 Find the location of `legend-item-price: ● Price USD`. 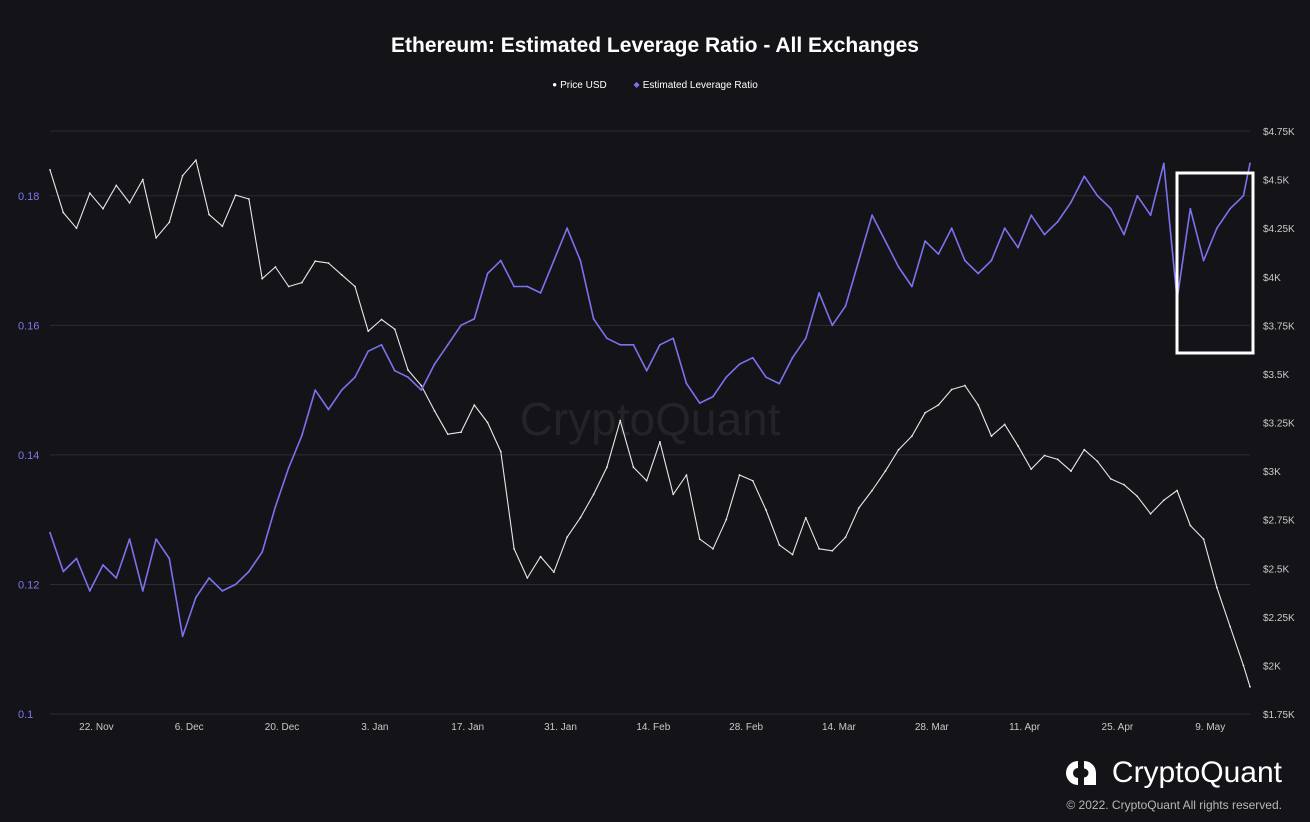

legend-item-price: ● Price USD is located at coordinates (579, 85).